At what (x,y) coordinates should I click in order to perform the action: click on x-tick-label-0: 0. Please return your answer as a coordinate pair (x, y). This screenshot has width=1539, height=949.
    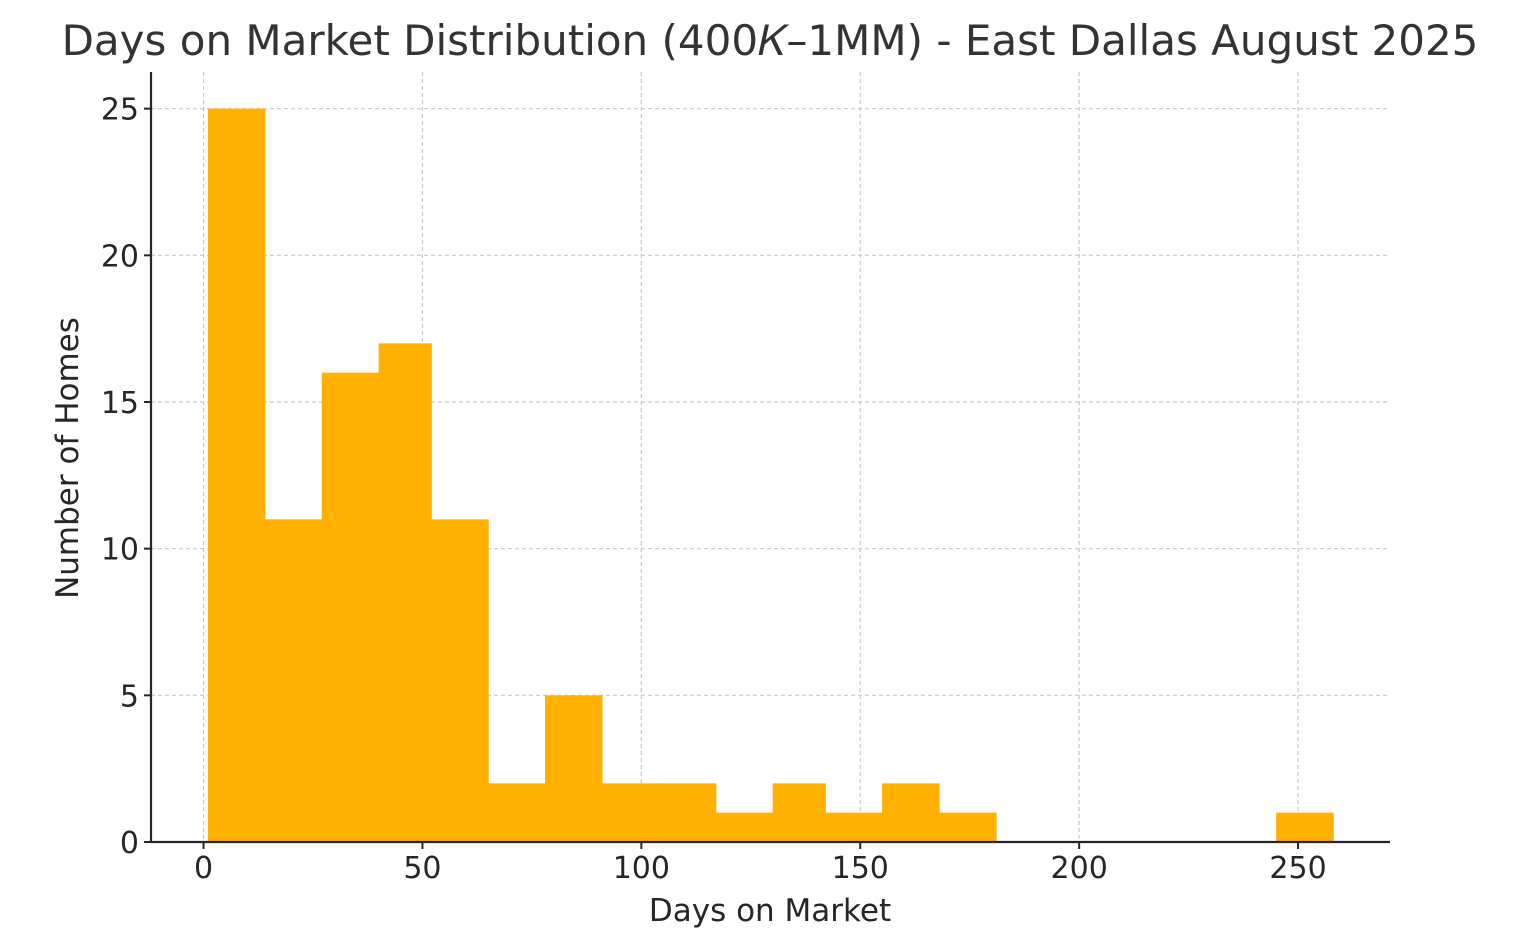
    Looking at the image, I should click on (203, 868).